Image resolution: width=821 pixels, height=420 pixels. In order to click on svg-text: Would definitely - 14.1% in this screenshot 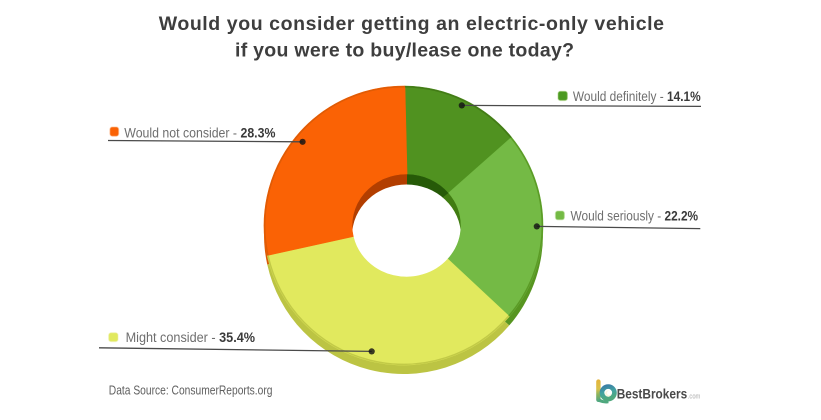, I will do `click(637, 96)`.